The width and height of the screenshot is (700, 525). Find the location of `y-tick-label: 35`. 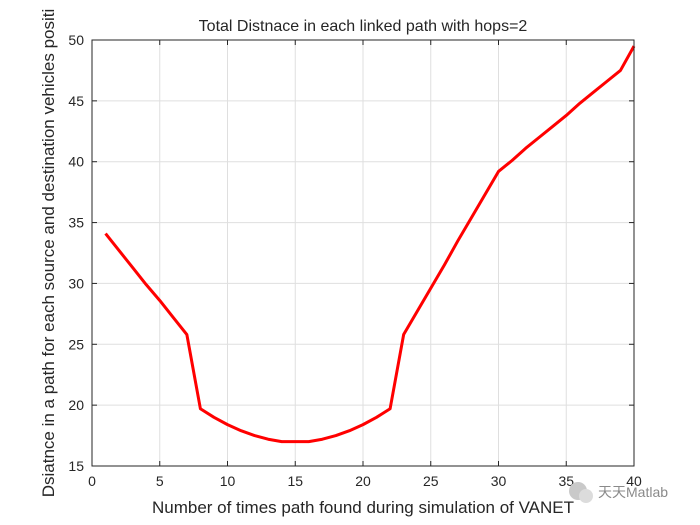

y-tick-label: 35 is located at coordinates (76, 223).